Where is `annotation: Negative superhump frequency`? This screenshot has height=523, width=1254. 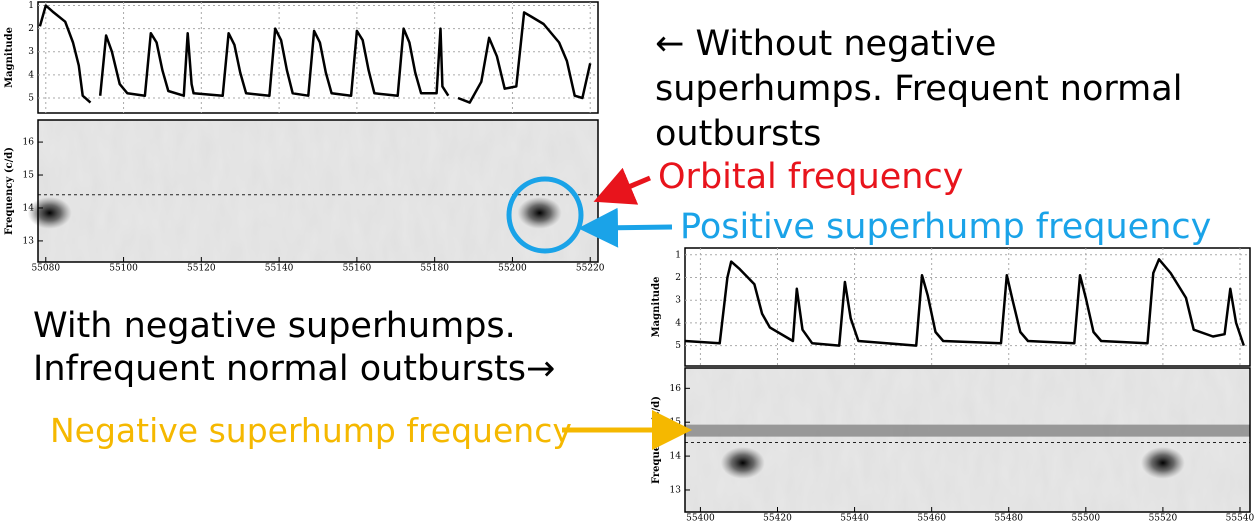
annotation: Negative superhump frequency is located at coordinates (311, 430).